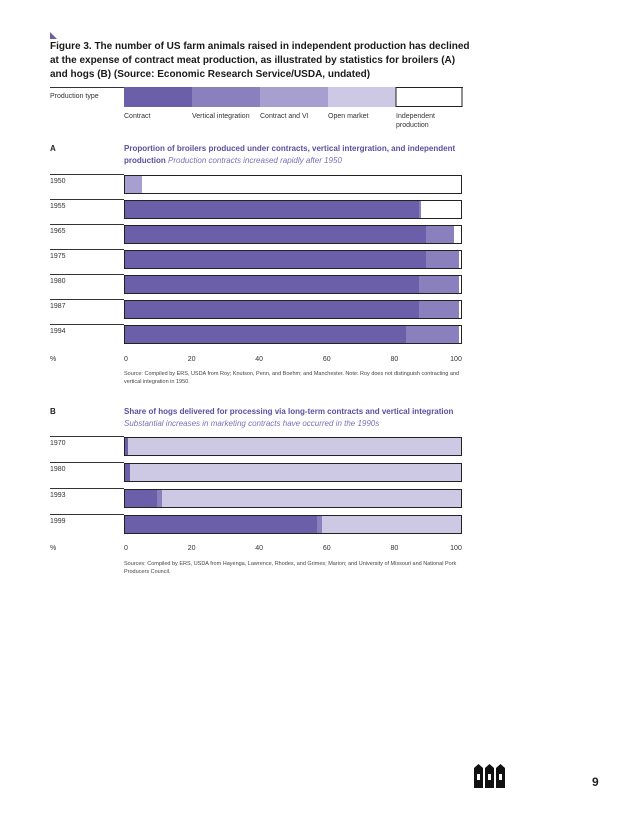  I want to click on bar-segment-1955-vertical-integration, so click(420, 209).